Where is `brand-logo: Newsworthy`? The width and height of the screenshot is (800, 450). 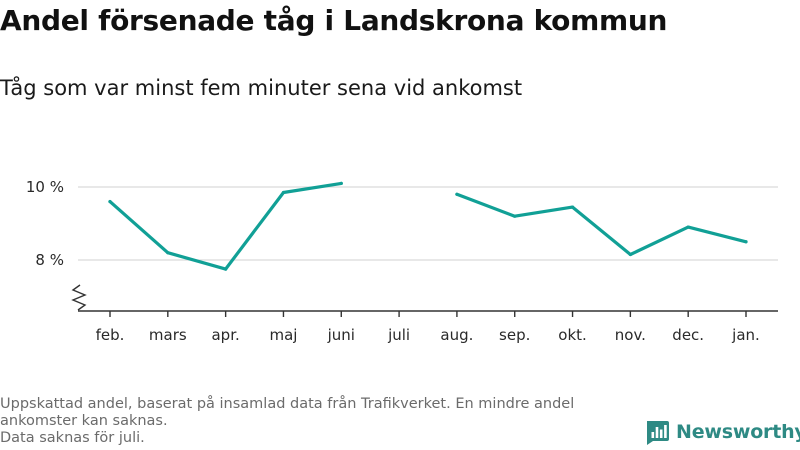 brand-logo: Newsworthy is located at coordinates (722, 432).